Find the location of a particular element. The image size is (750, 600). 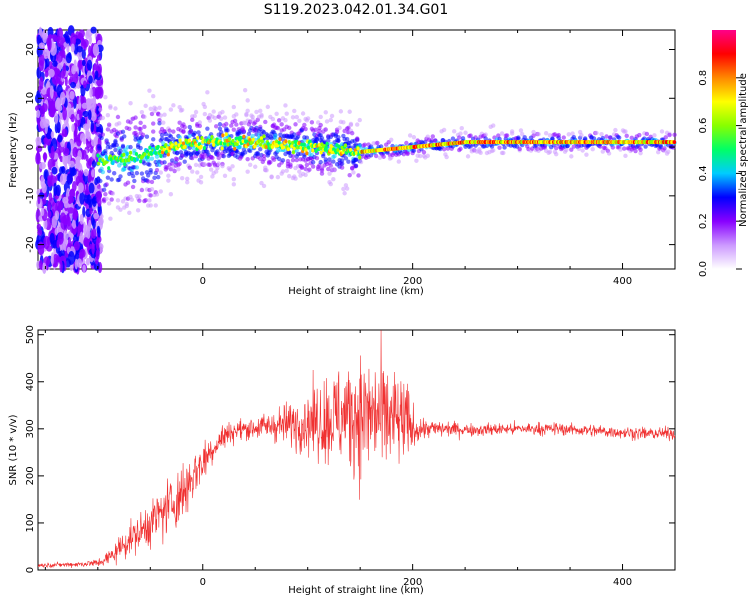

figure-title: S119.2023.042.01.34.G01 is located at coordinates (356, 10).